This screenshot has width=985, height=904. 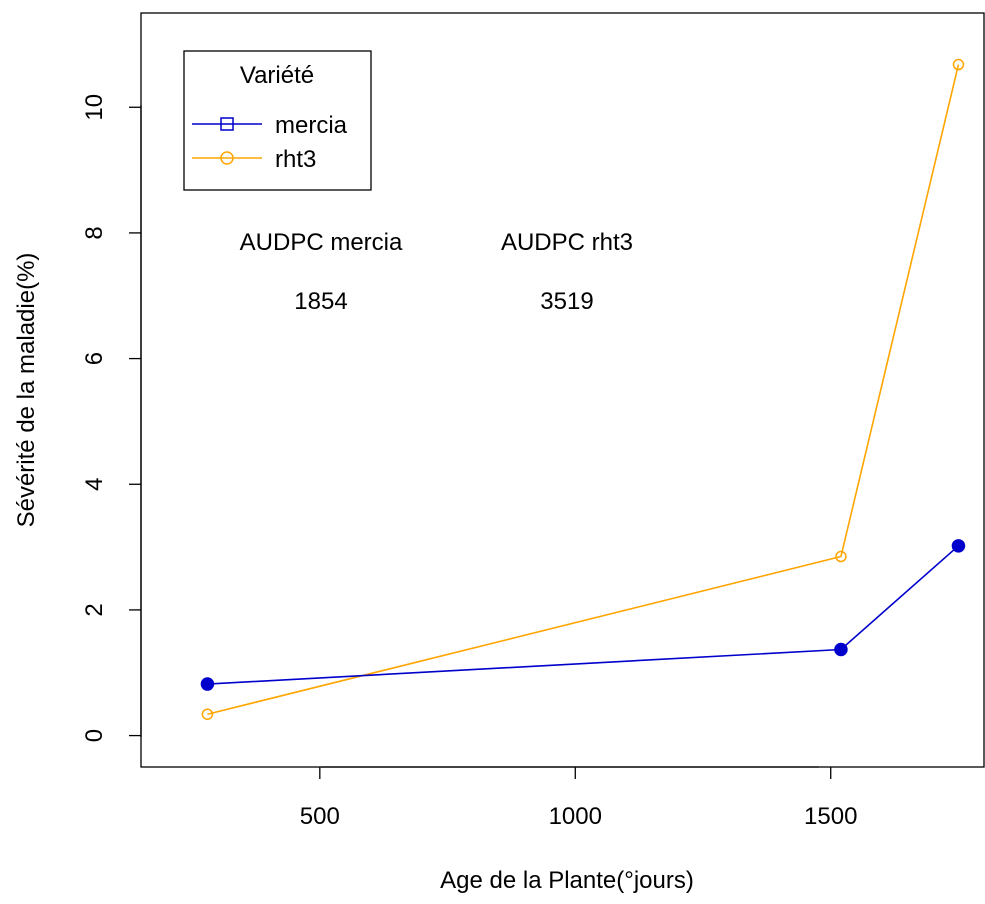 I want to click on y-tick-label: 2, so click(x=94, y=609).